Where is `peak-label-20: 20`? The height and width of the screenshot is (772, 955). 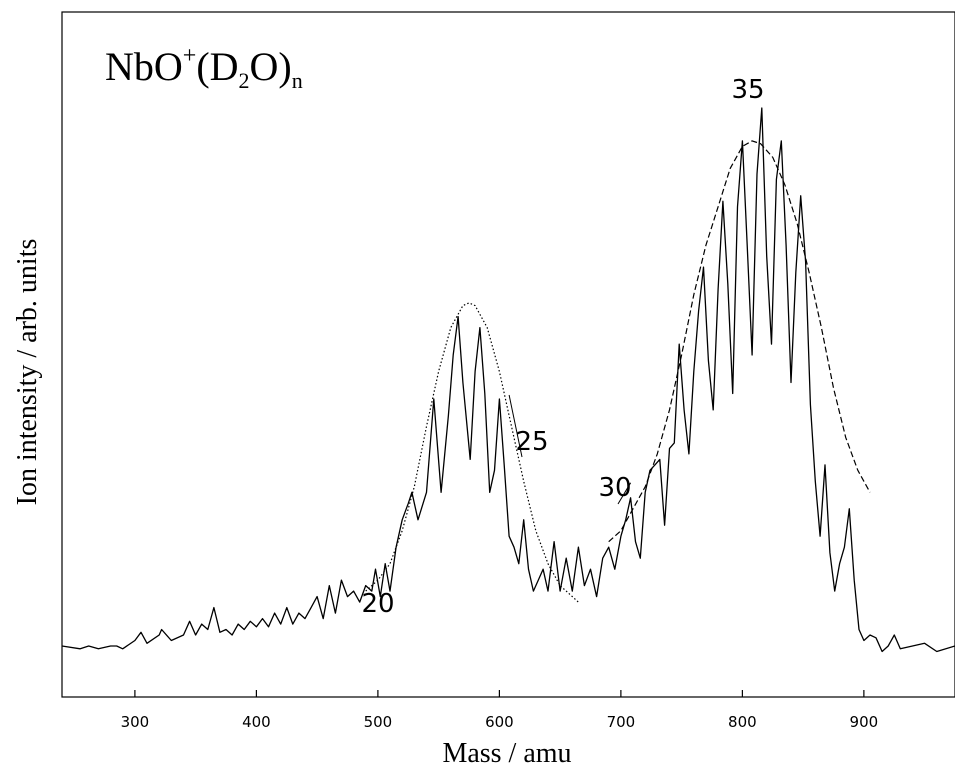 peak-label-20: 20 is located at coordinates (377, 604).